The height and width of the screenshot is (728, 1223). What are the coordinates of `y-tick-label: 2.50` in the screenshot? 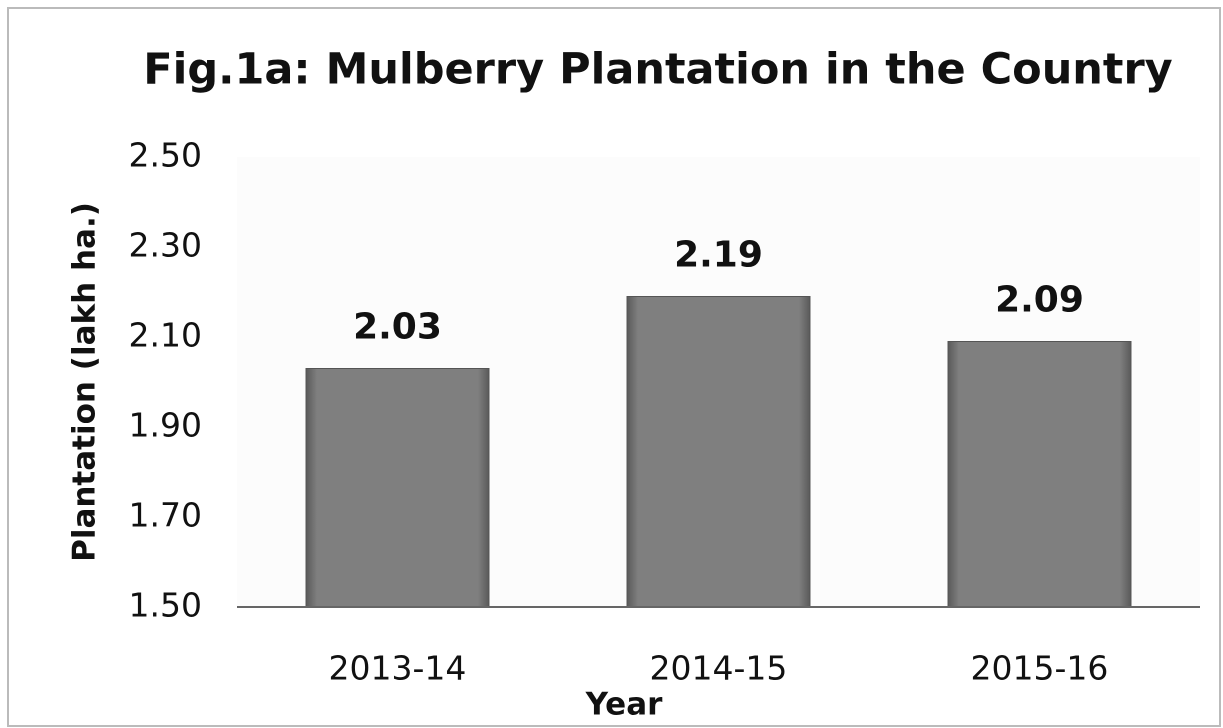 It's located at (165, 155).